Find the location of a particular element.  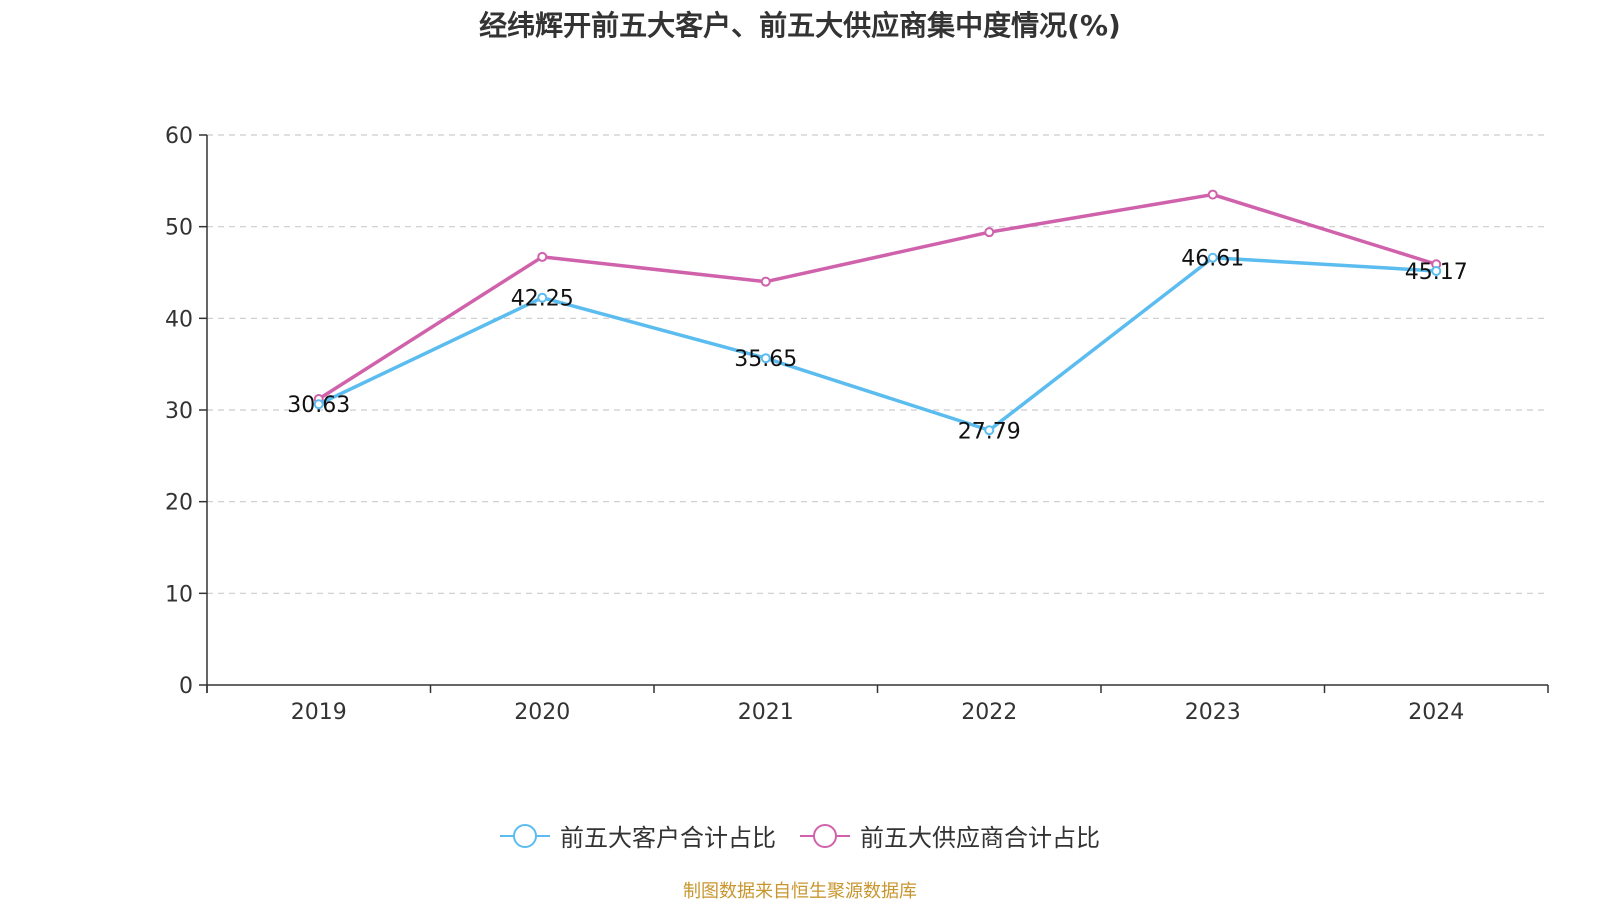

y-tick-label: 50 is located at coordinates (179, 228).